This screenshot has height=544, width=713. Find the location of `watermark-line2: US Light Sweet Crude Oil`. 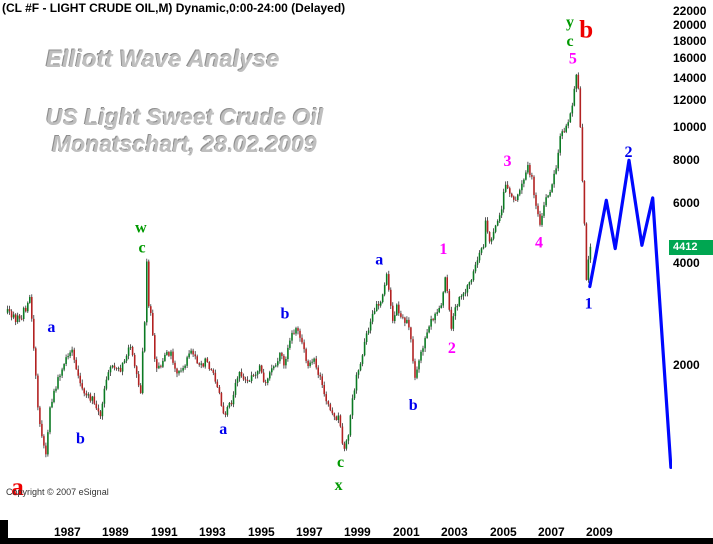

watermark-line2: US Light Sweet Crude Oil is located at coordinates (185, 117).